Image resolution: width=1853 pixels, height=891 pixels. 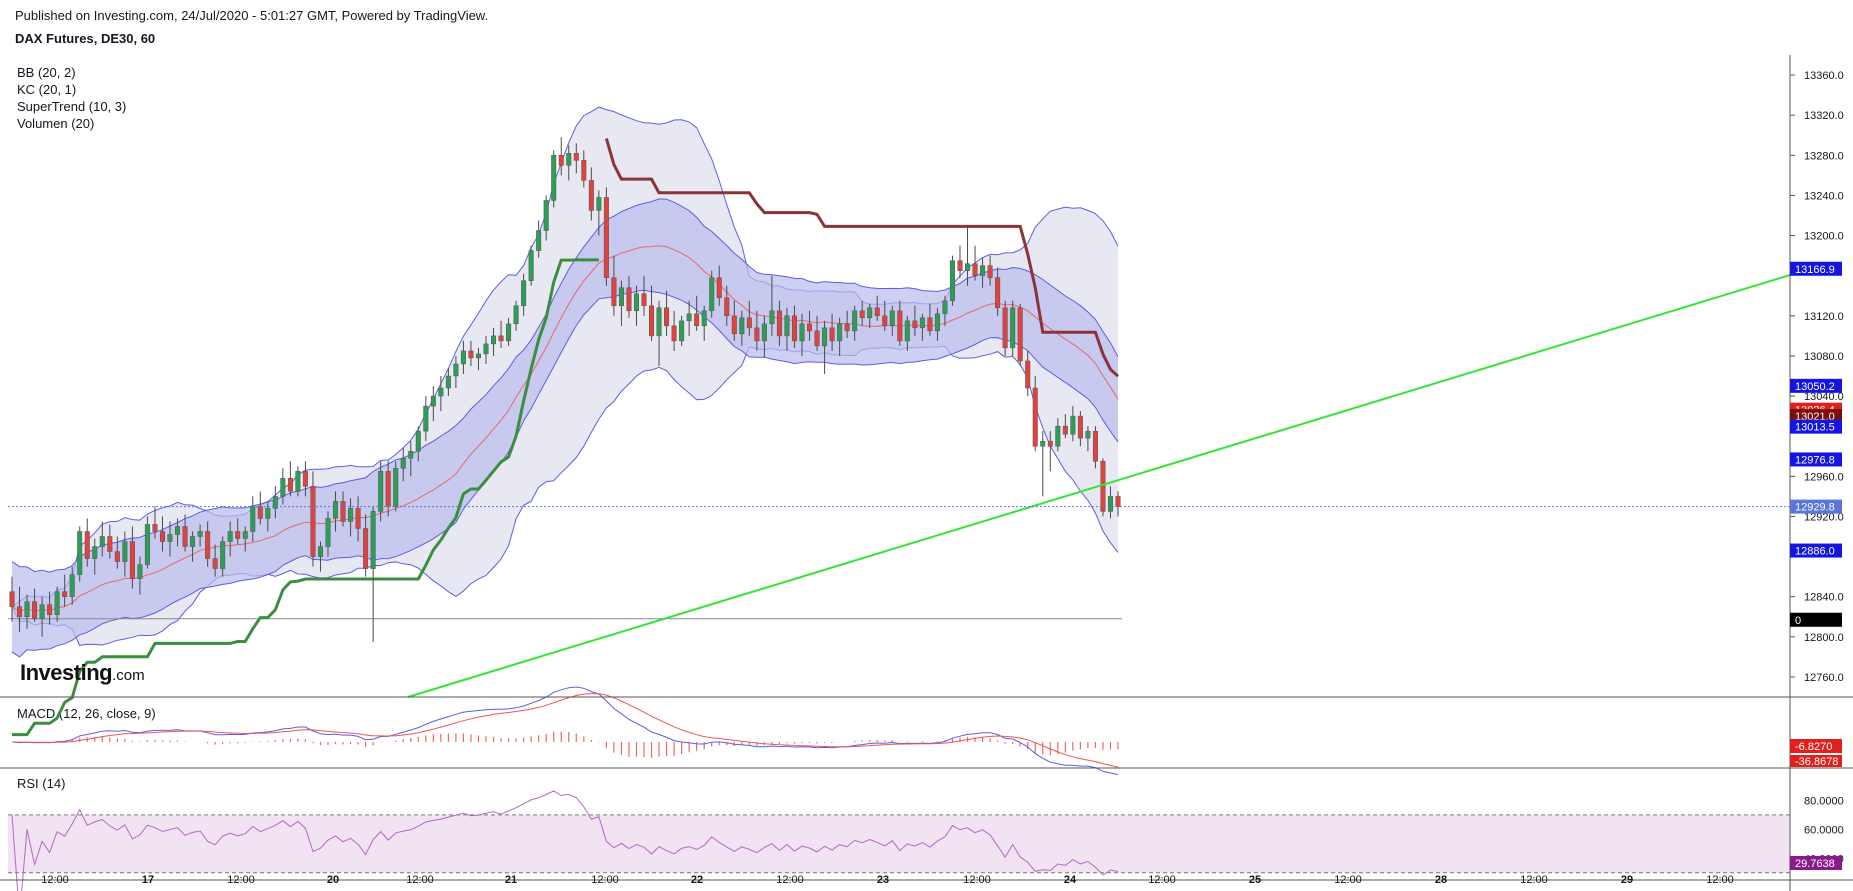 What do you see at coordinates (1798, 621) in the screenshot?
I see `price-label-text: 0` at bounding box center [1798, 621].